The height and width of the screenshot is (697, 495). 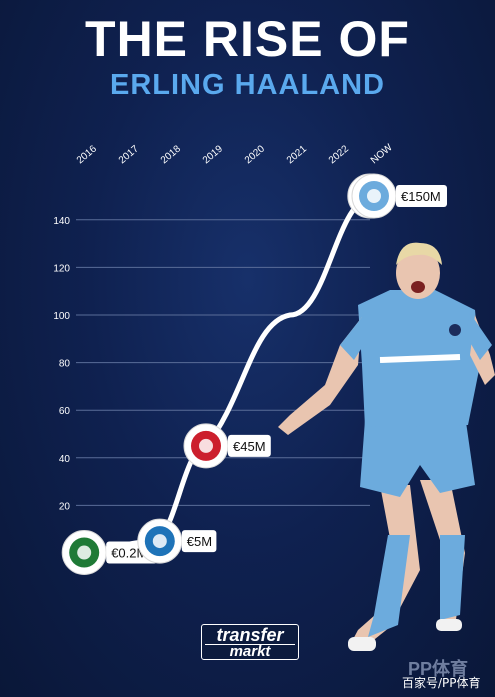 I want to click on value-label: €5M, so click(x=199, y=541).